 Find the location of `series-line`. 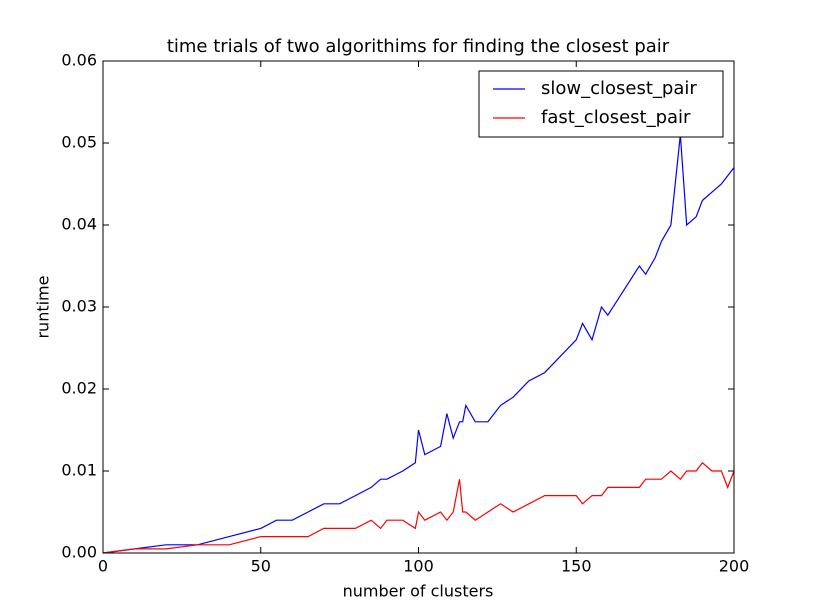

series-line is located at coordinates (418, 507).